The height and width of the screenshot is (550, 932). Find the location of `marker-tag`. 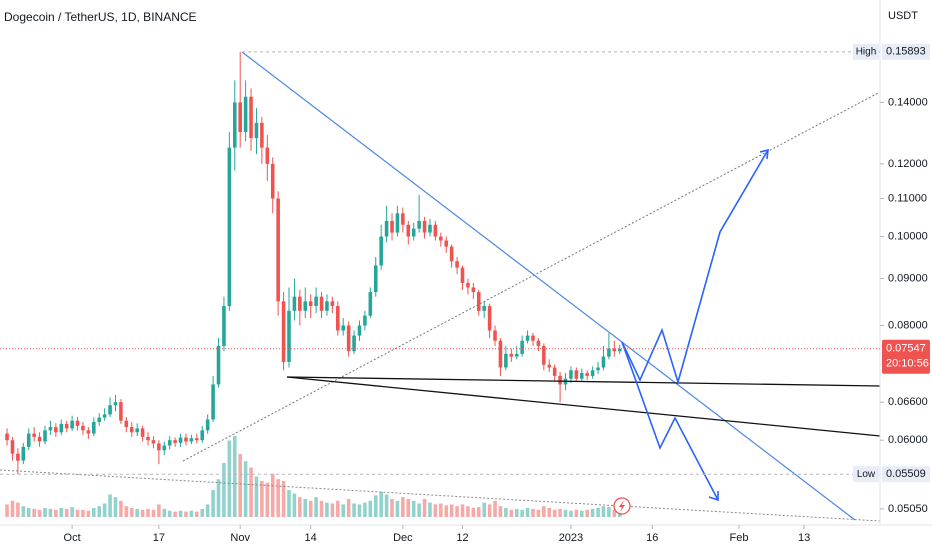

marker-tag is located at coordinates (866, 474).